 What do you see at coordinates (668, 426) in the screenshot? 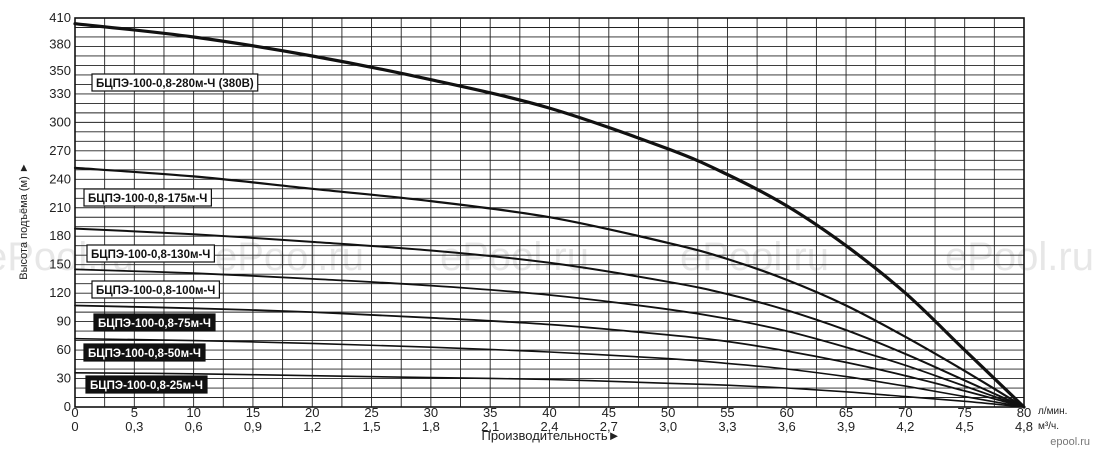
I see `x-tick-label-secondary: 3,0` at bounding box center [668, 426].